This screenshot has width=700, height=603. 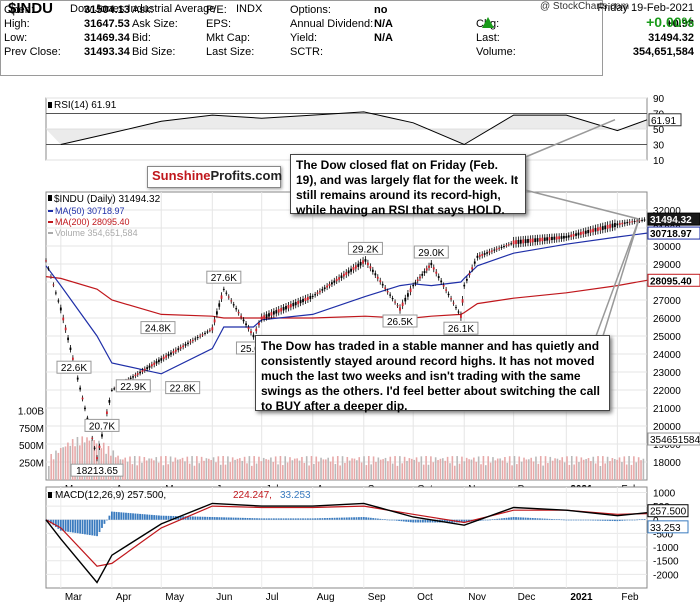 What do you see at coordinates (667, 409) in the screenshot?
I see `price-tick-label: 21000` at bounding box center [667, 409].